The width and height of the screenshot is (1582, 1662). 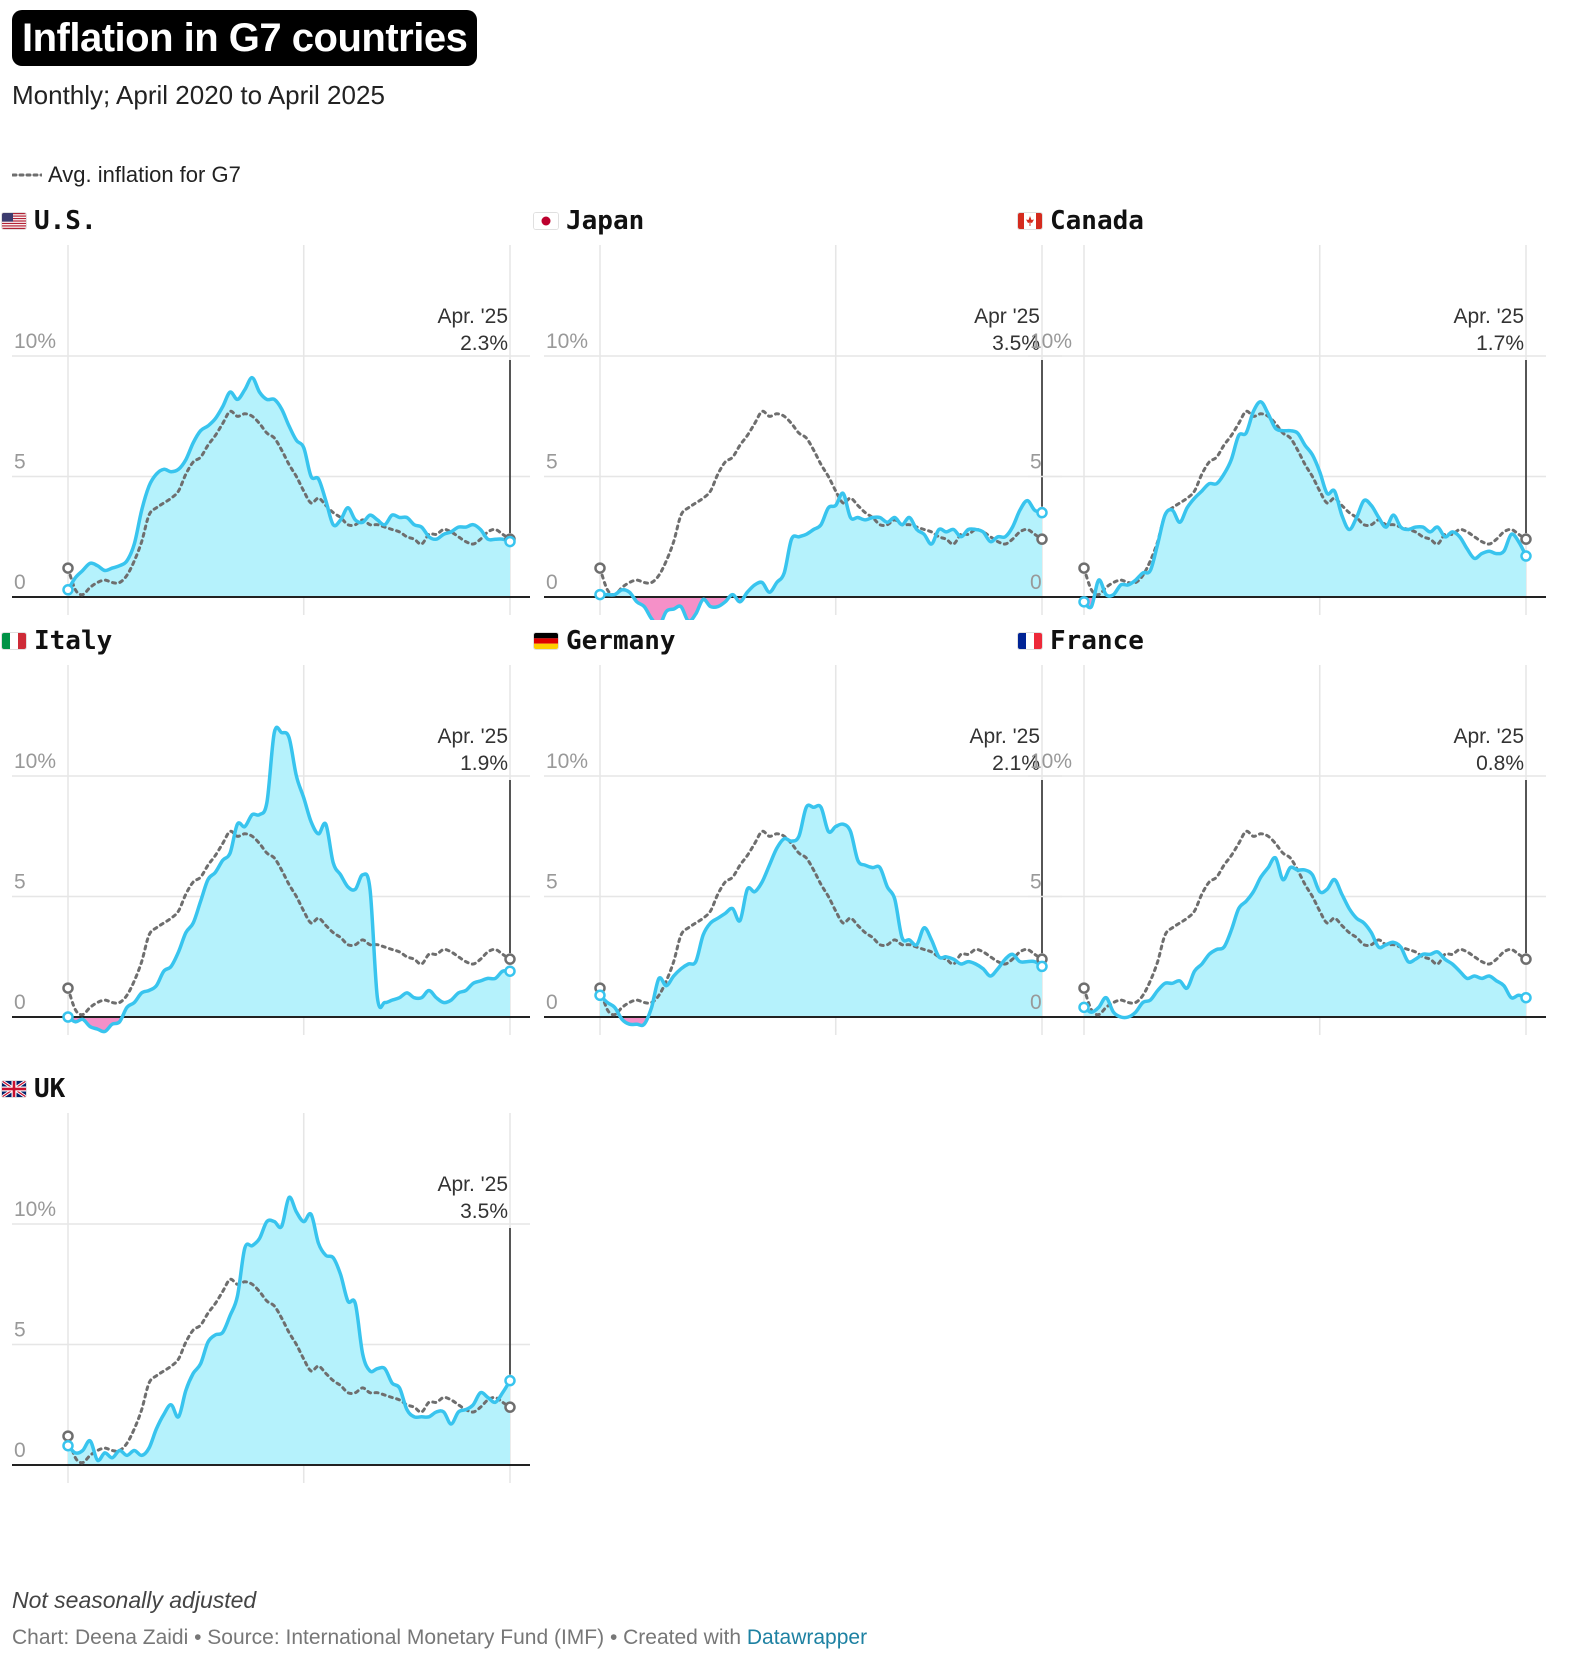 I want to click on panel-country-name: Canada, so click(x=1097, y=221).